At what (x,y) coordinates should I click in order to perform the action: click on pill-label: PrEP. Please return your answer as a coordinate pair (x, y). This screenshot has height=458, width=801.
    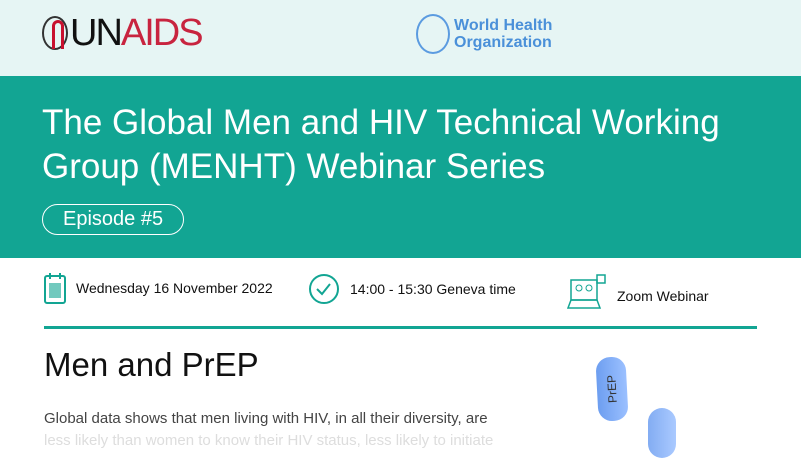
    Looking at the image, I should click on (612, 389).